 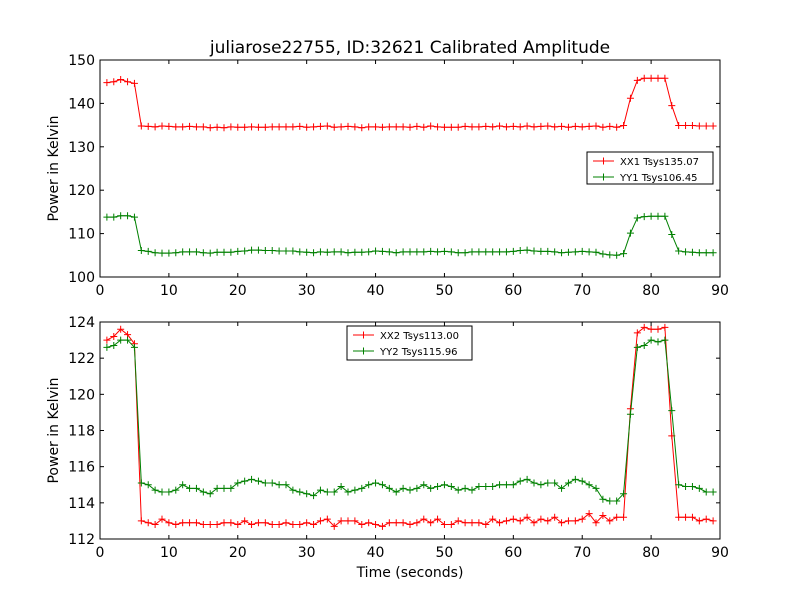 I want to click on x-tick-label: 90, so click(x=720, y=291).